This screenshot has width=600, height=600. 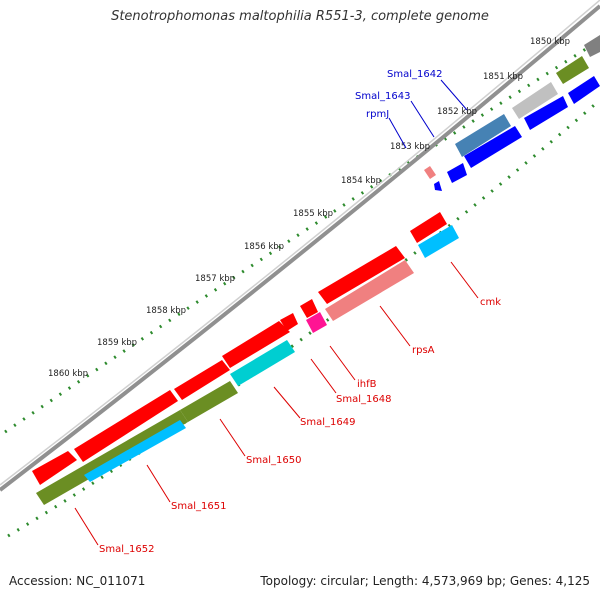 I want to click on gene-label-smal-1642: Smal_1642, so click(x=414, y=74).